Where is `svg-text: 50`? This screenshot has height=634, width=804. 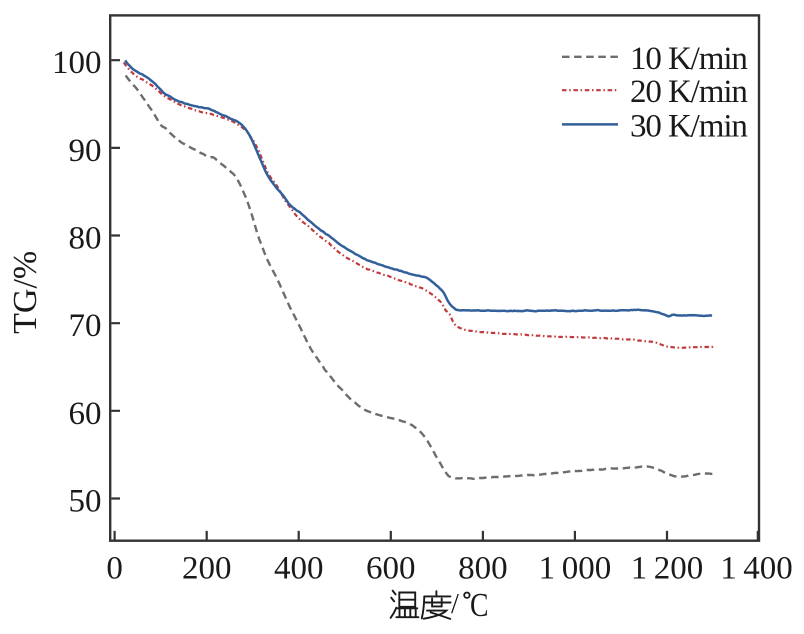
svg-text: 50 is located at coordinates (85, 502).